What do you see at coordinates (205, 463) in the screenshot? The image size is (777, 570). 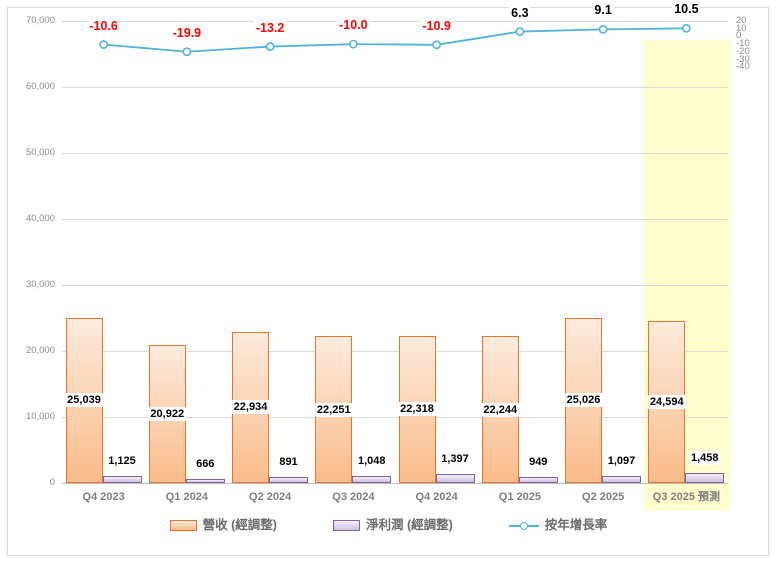 I see `profit-value-label: 666` at bounding box center [205, 463].